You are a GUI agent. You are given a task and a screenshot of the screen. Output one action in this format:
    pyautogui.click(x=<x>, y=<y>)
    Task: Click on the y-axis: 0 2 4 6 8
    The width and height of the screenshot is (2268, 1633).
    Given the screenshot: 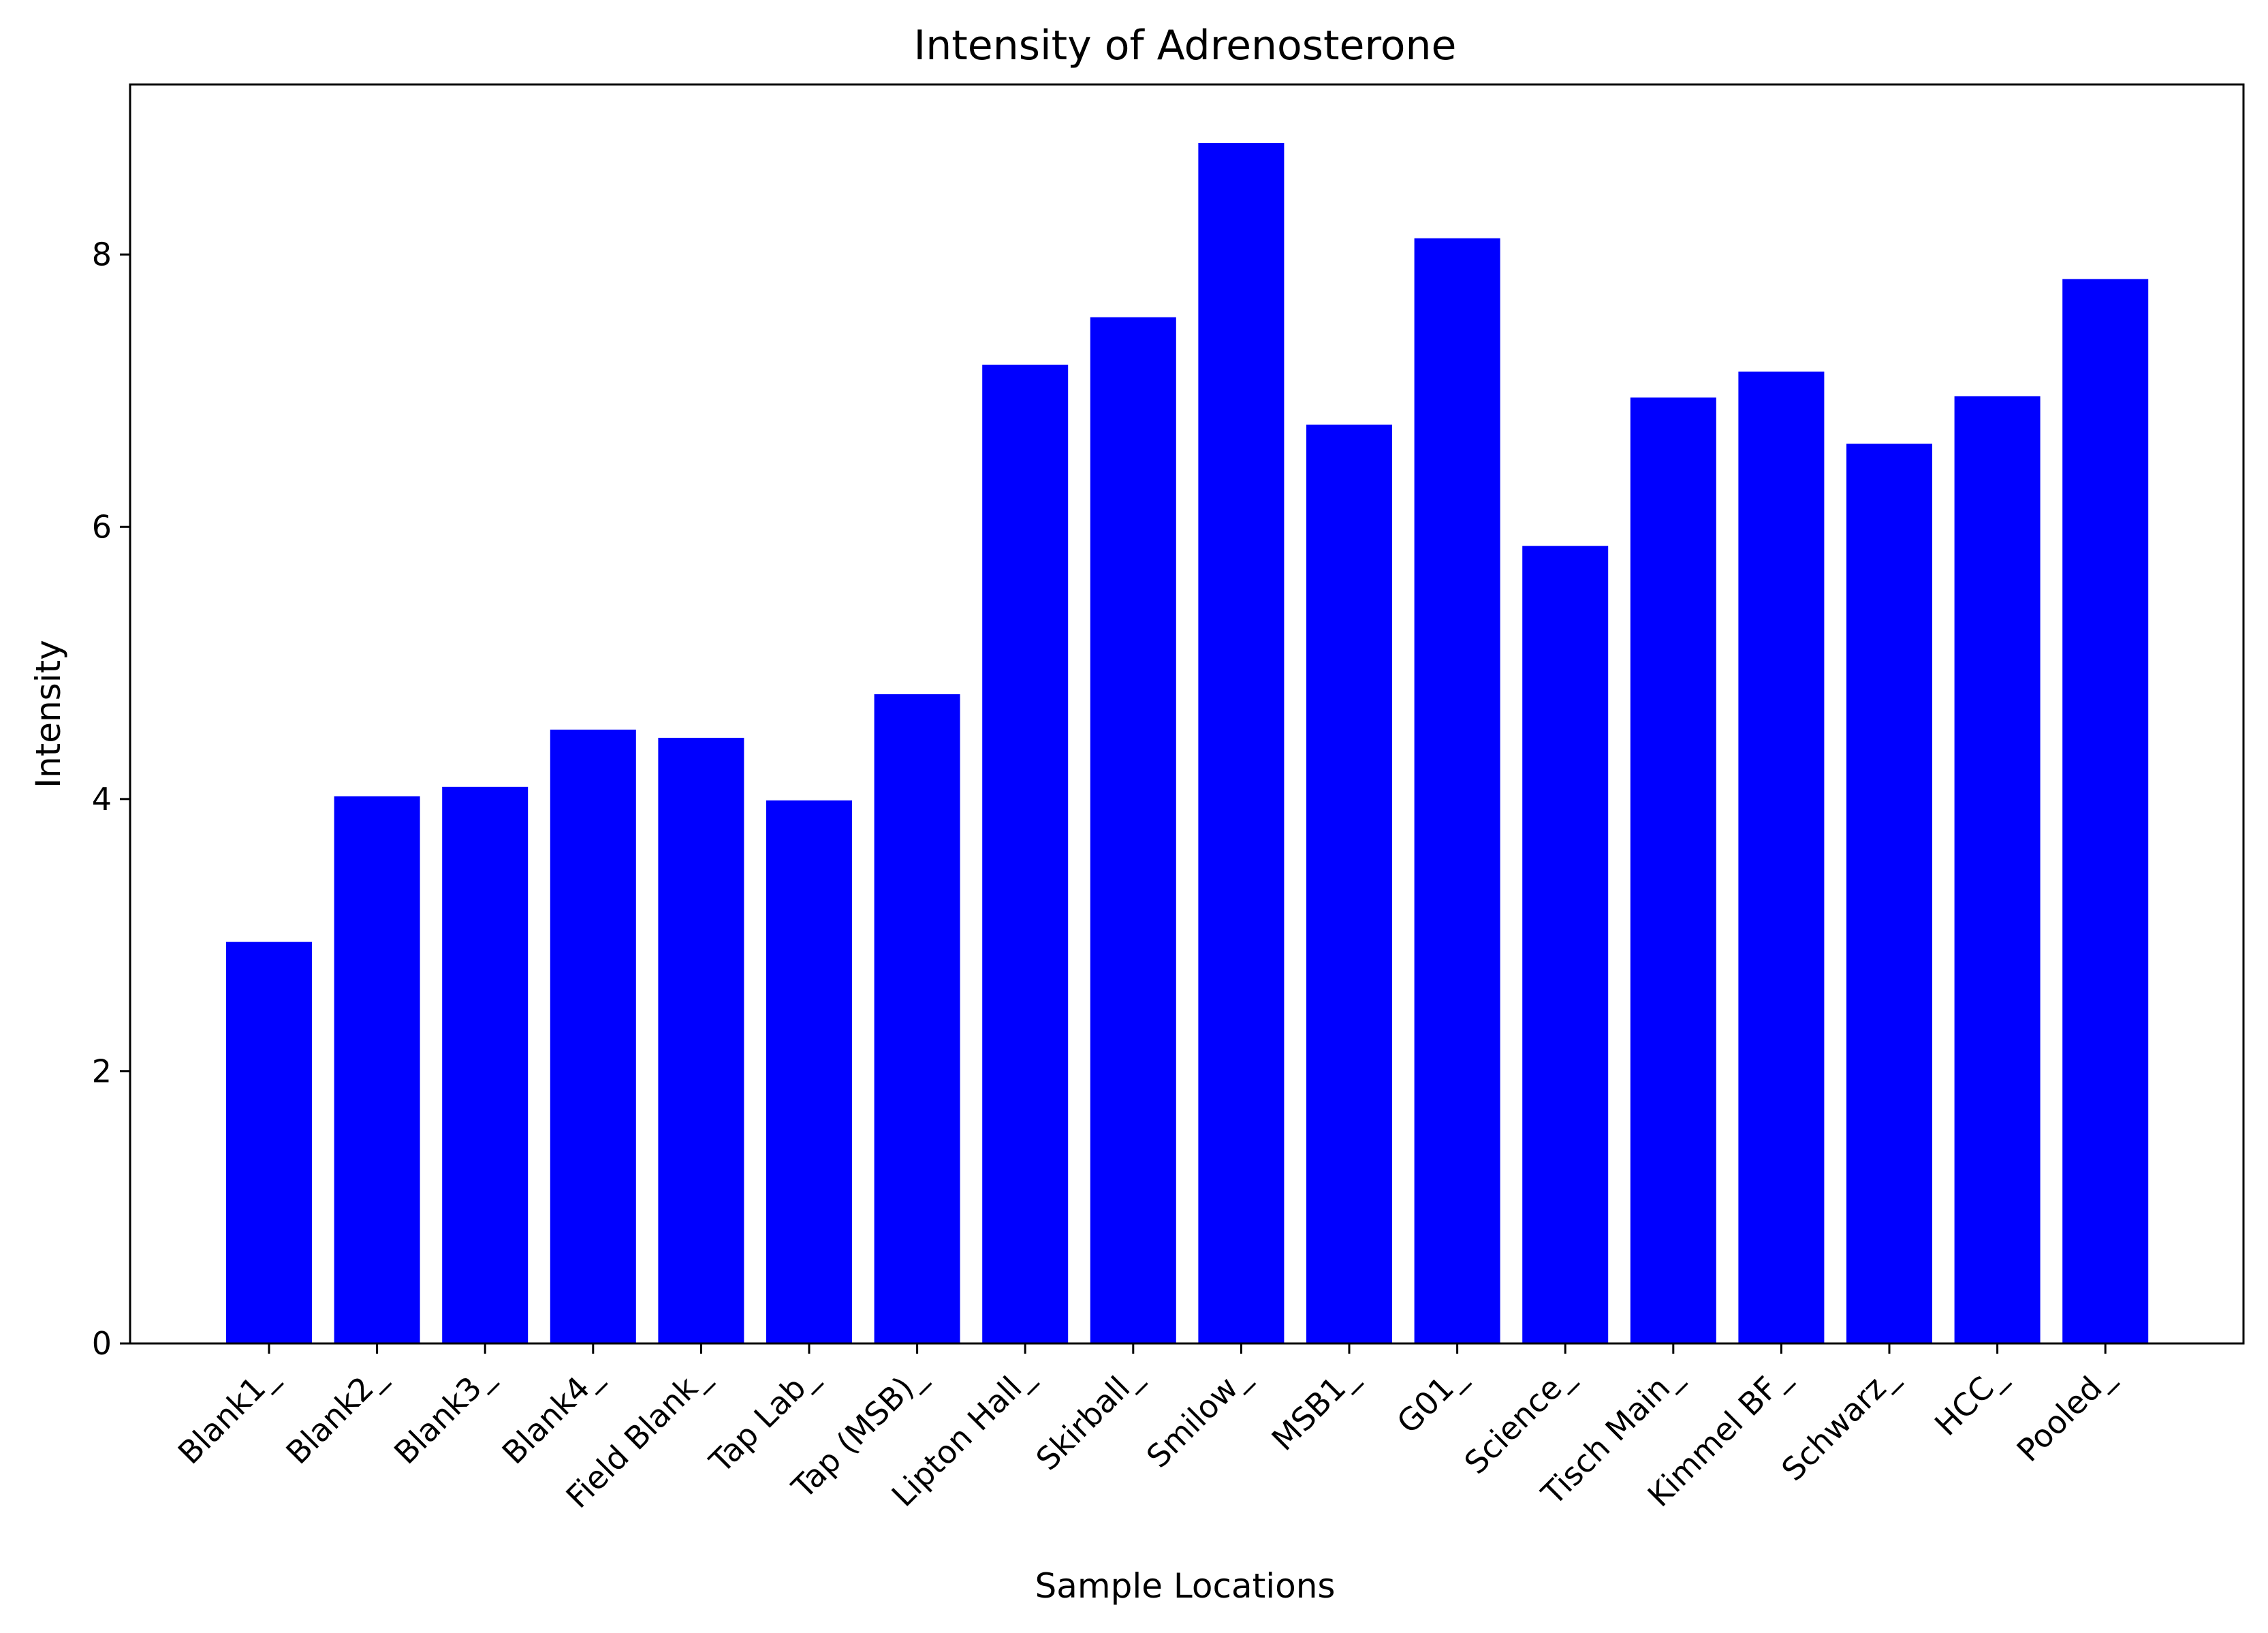 What is the action you would take?
    pyautogui.click(x=111, y=799)
    